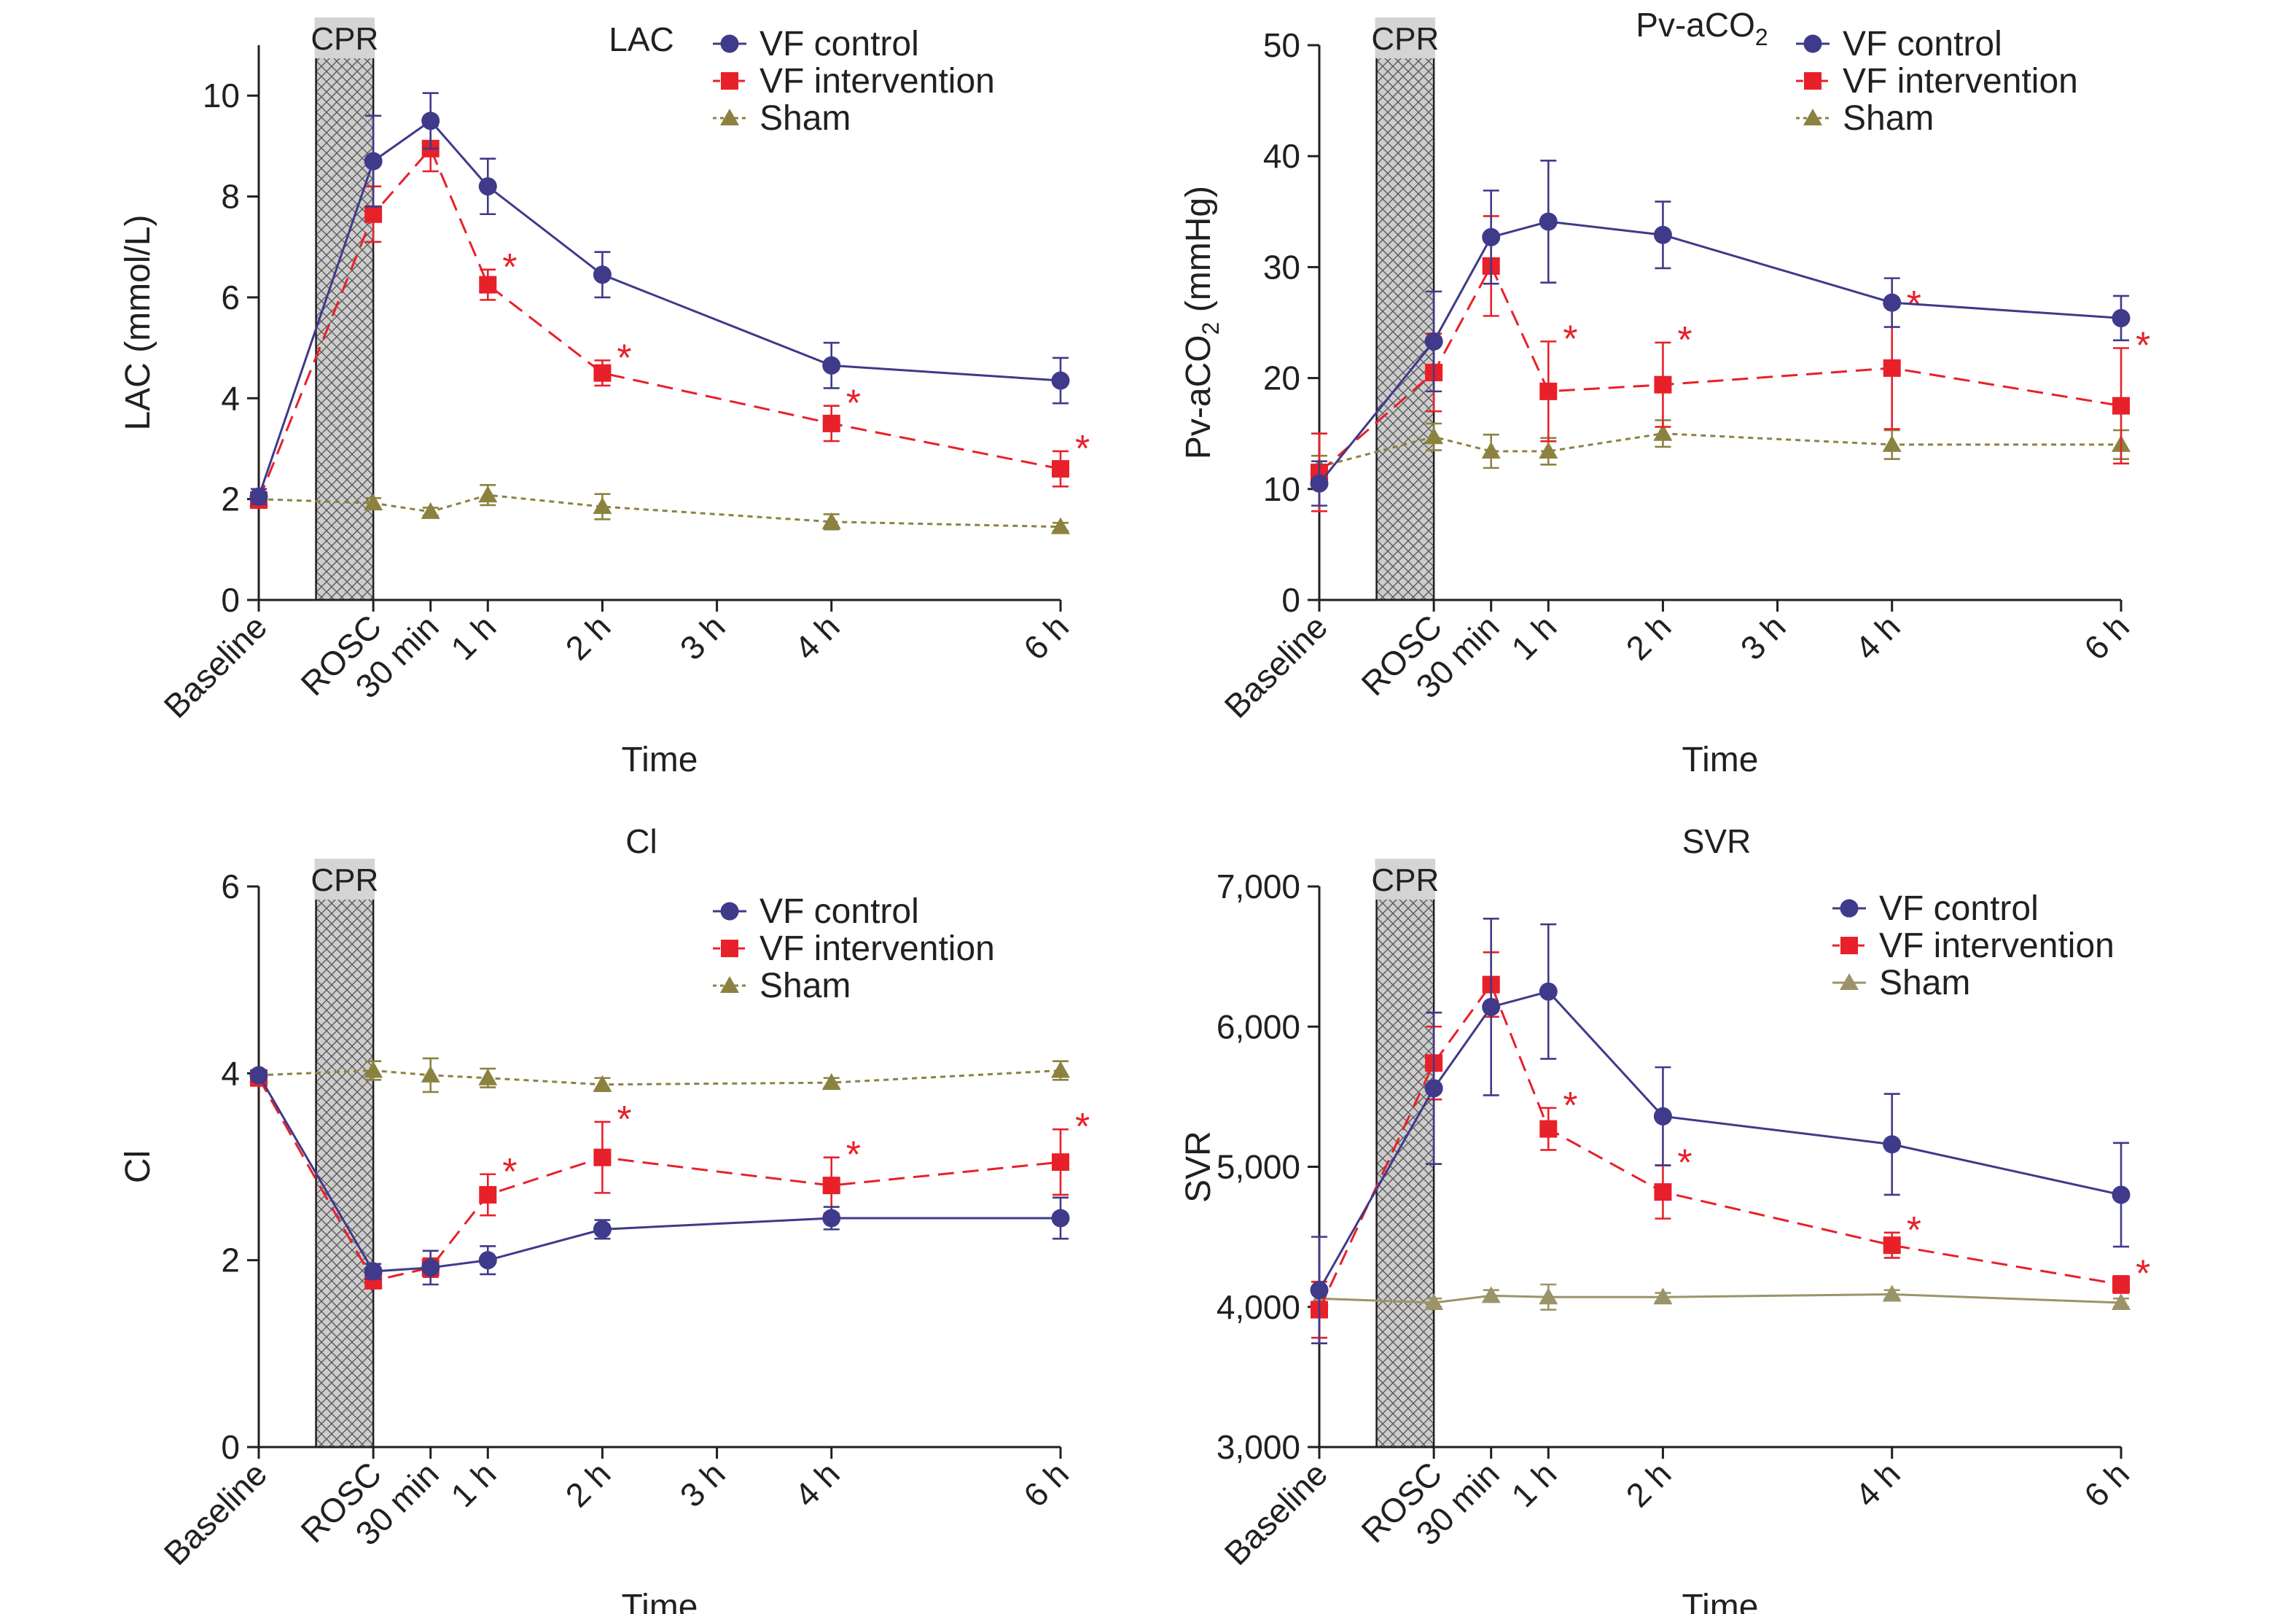  I want to click on y-tick-label: 50, so click(1282, 45).